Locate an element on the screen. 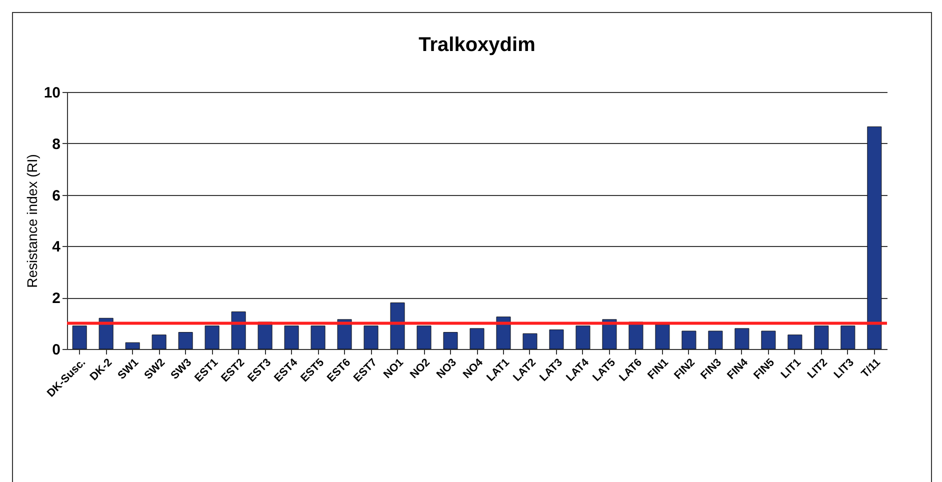  y-tick-label: 2 is located at coordinates (56, 299).